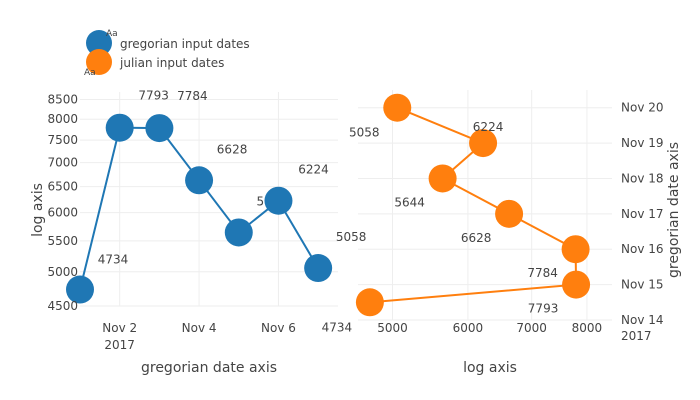 Image resolution: width=700 pixels, height=400 pixels. Describe the element at coordinates (490, 368) in the screenshot. I see `right-x-axis-title: log axis` at that location.